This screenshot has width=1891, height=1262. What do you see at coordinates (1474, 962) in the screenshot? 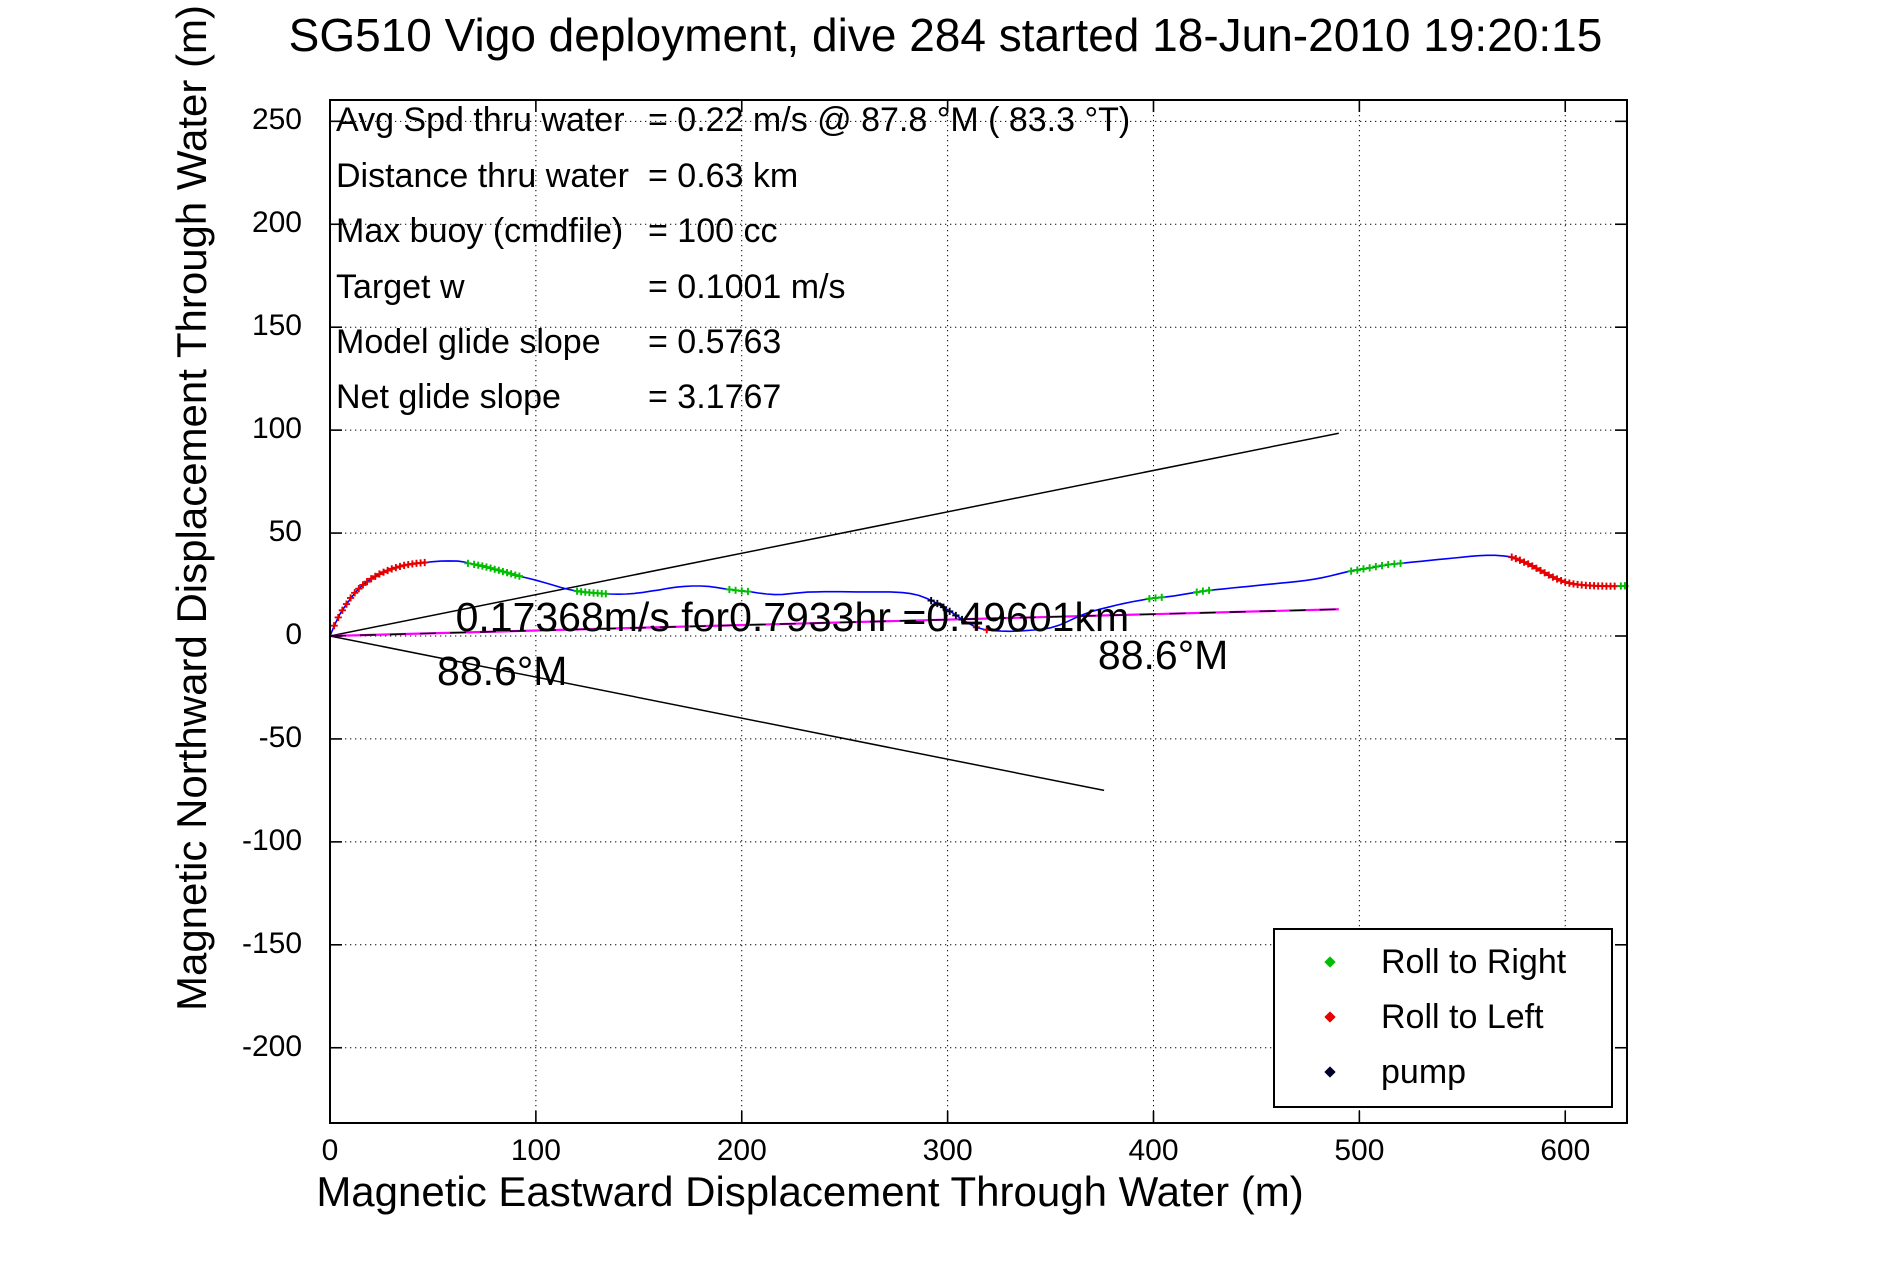
I see `legend-label: Roll to Right` at bounding box center [1474, 962].